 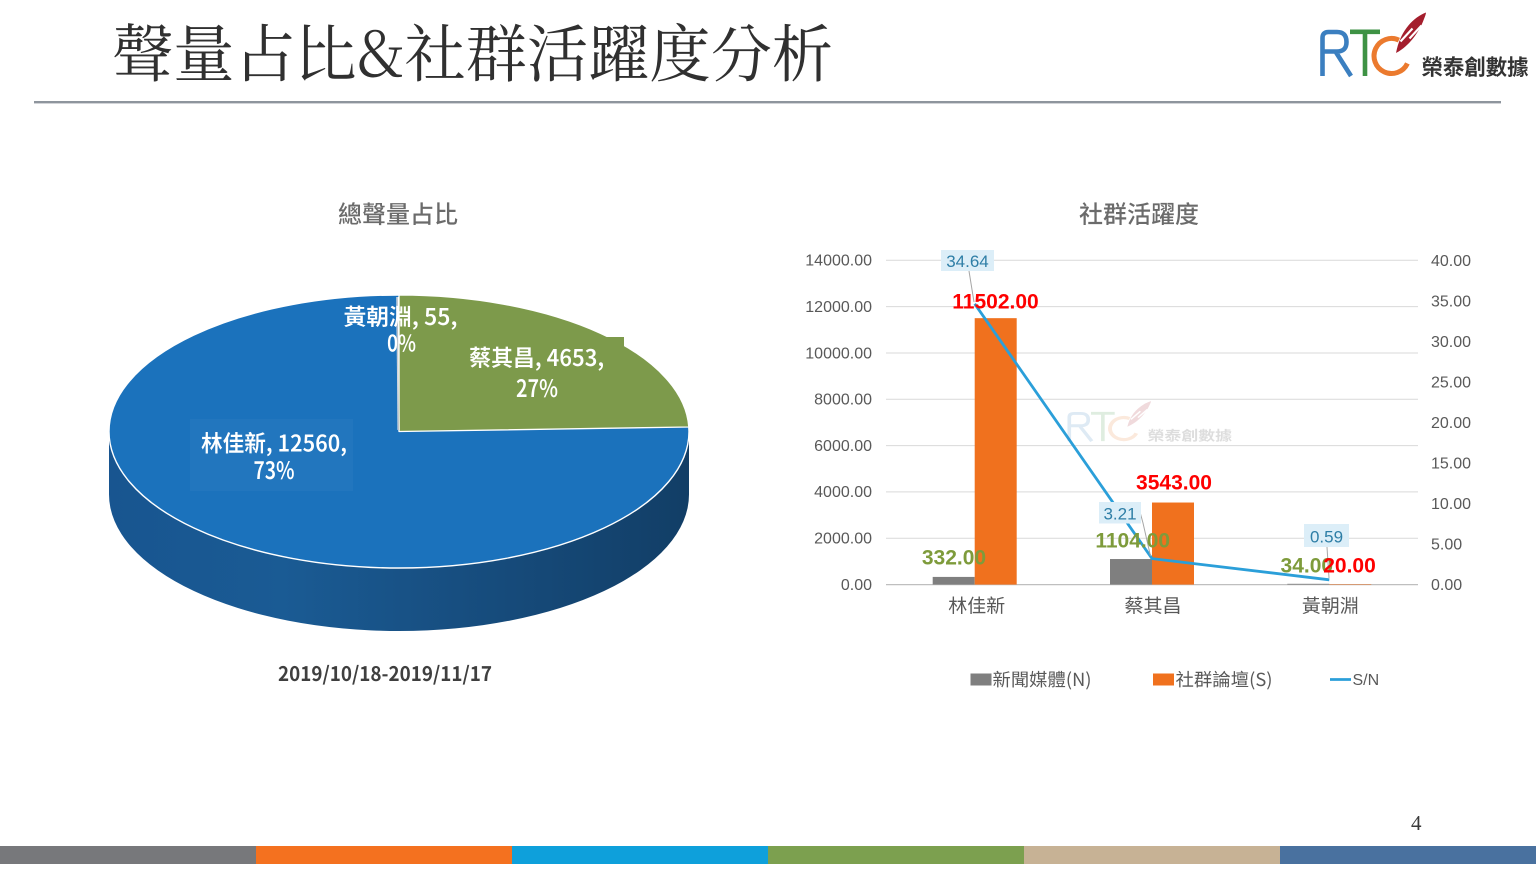 I want to click on svg-text: 6000.00, so click(x=843, y=446).